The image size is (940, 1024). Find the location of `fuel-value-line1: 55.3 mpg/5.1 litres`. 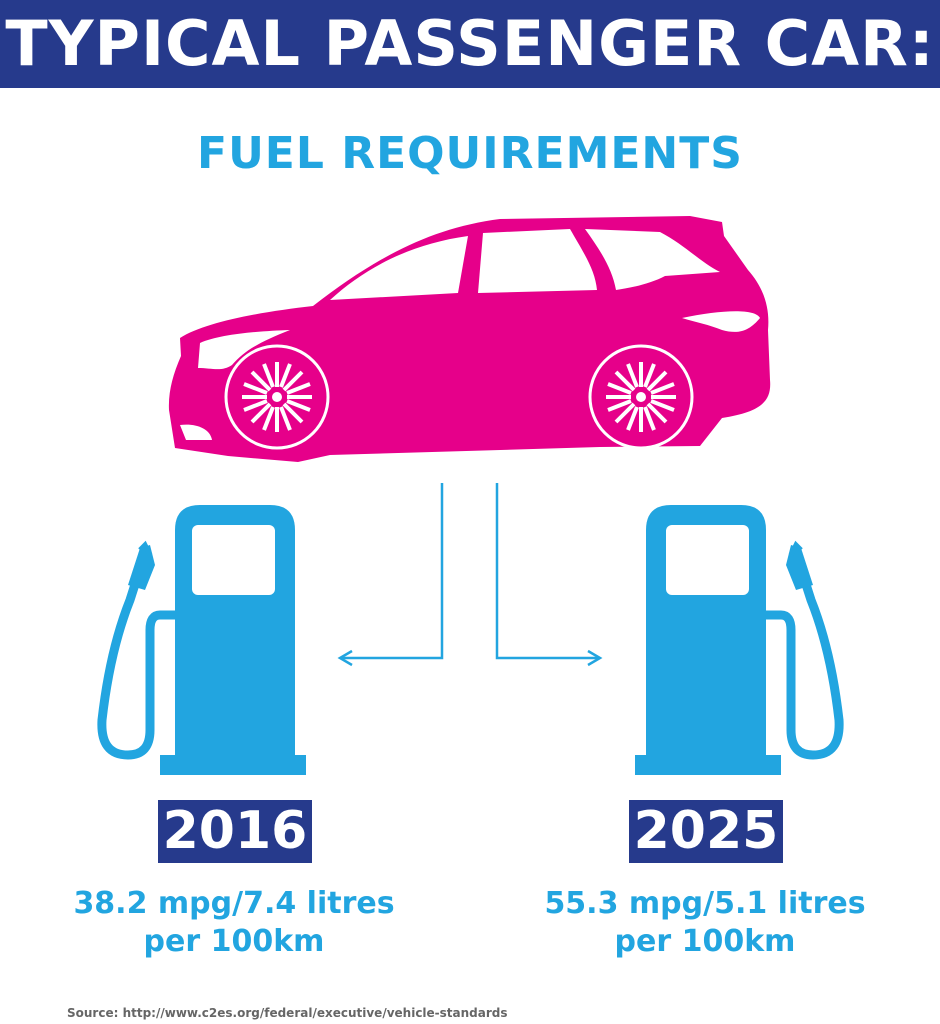

fuel-value-line1: 55.3 mpg/5.1 litres is located at coordinates (705, 903).